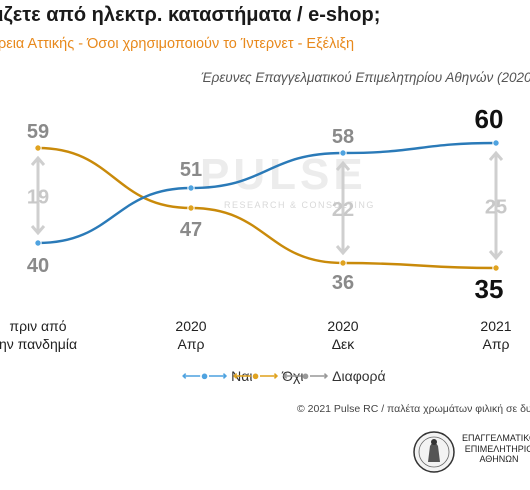 The width and height of the screenshot is (530, 490). Describe the element at coordinates (343, 210) in the screenshot. I see `difference-label: 22` at that location.